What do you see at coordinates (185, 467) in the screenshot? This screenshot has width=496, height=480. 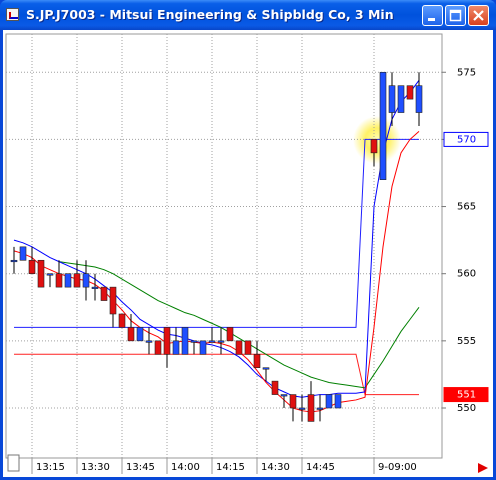 I see `x-tick-label: 14:00` at bounding box center [185, 467].